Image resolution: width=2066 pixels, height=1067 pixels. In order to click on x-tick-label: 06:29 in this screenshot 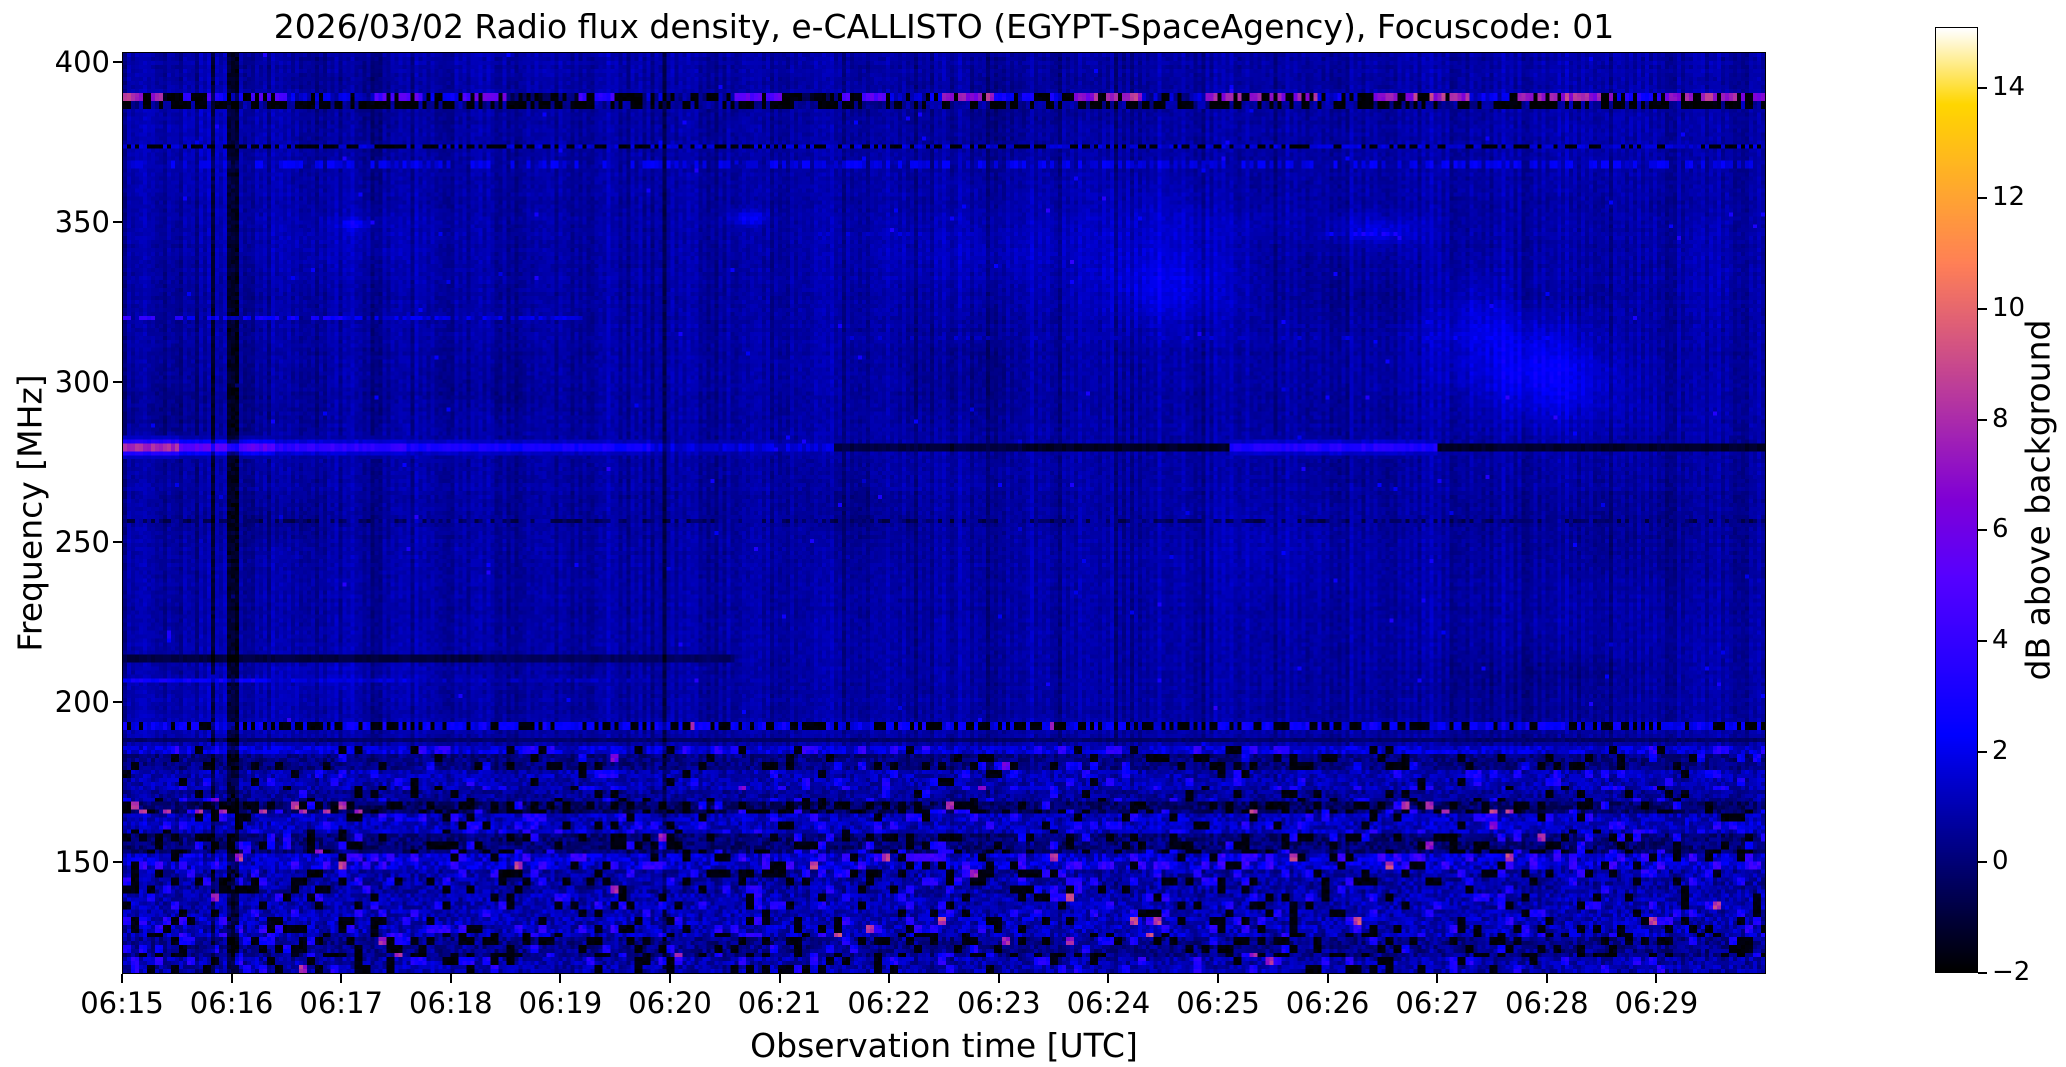, I will do `click(1656, 1003)`.